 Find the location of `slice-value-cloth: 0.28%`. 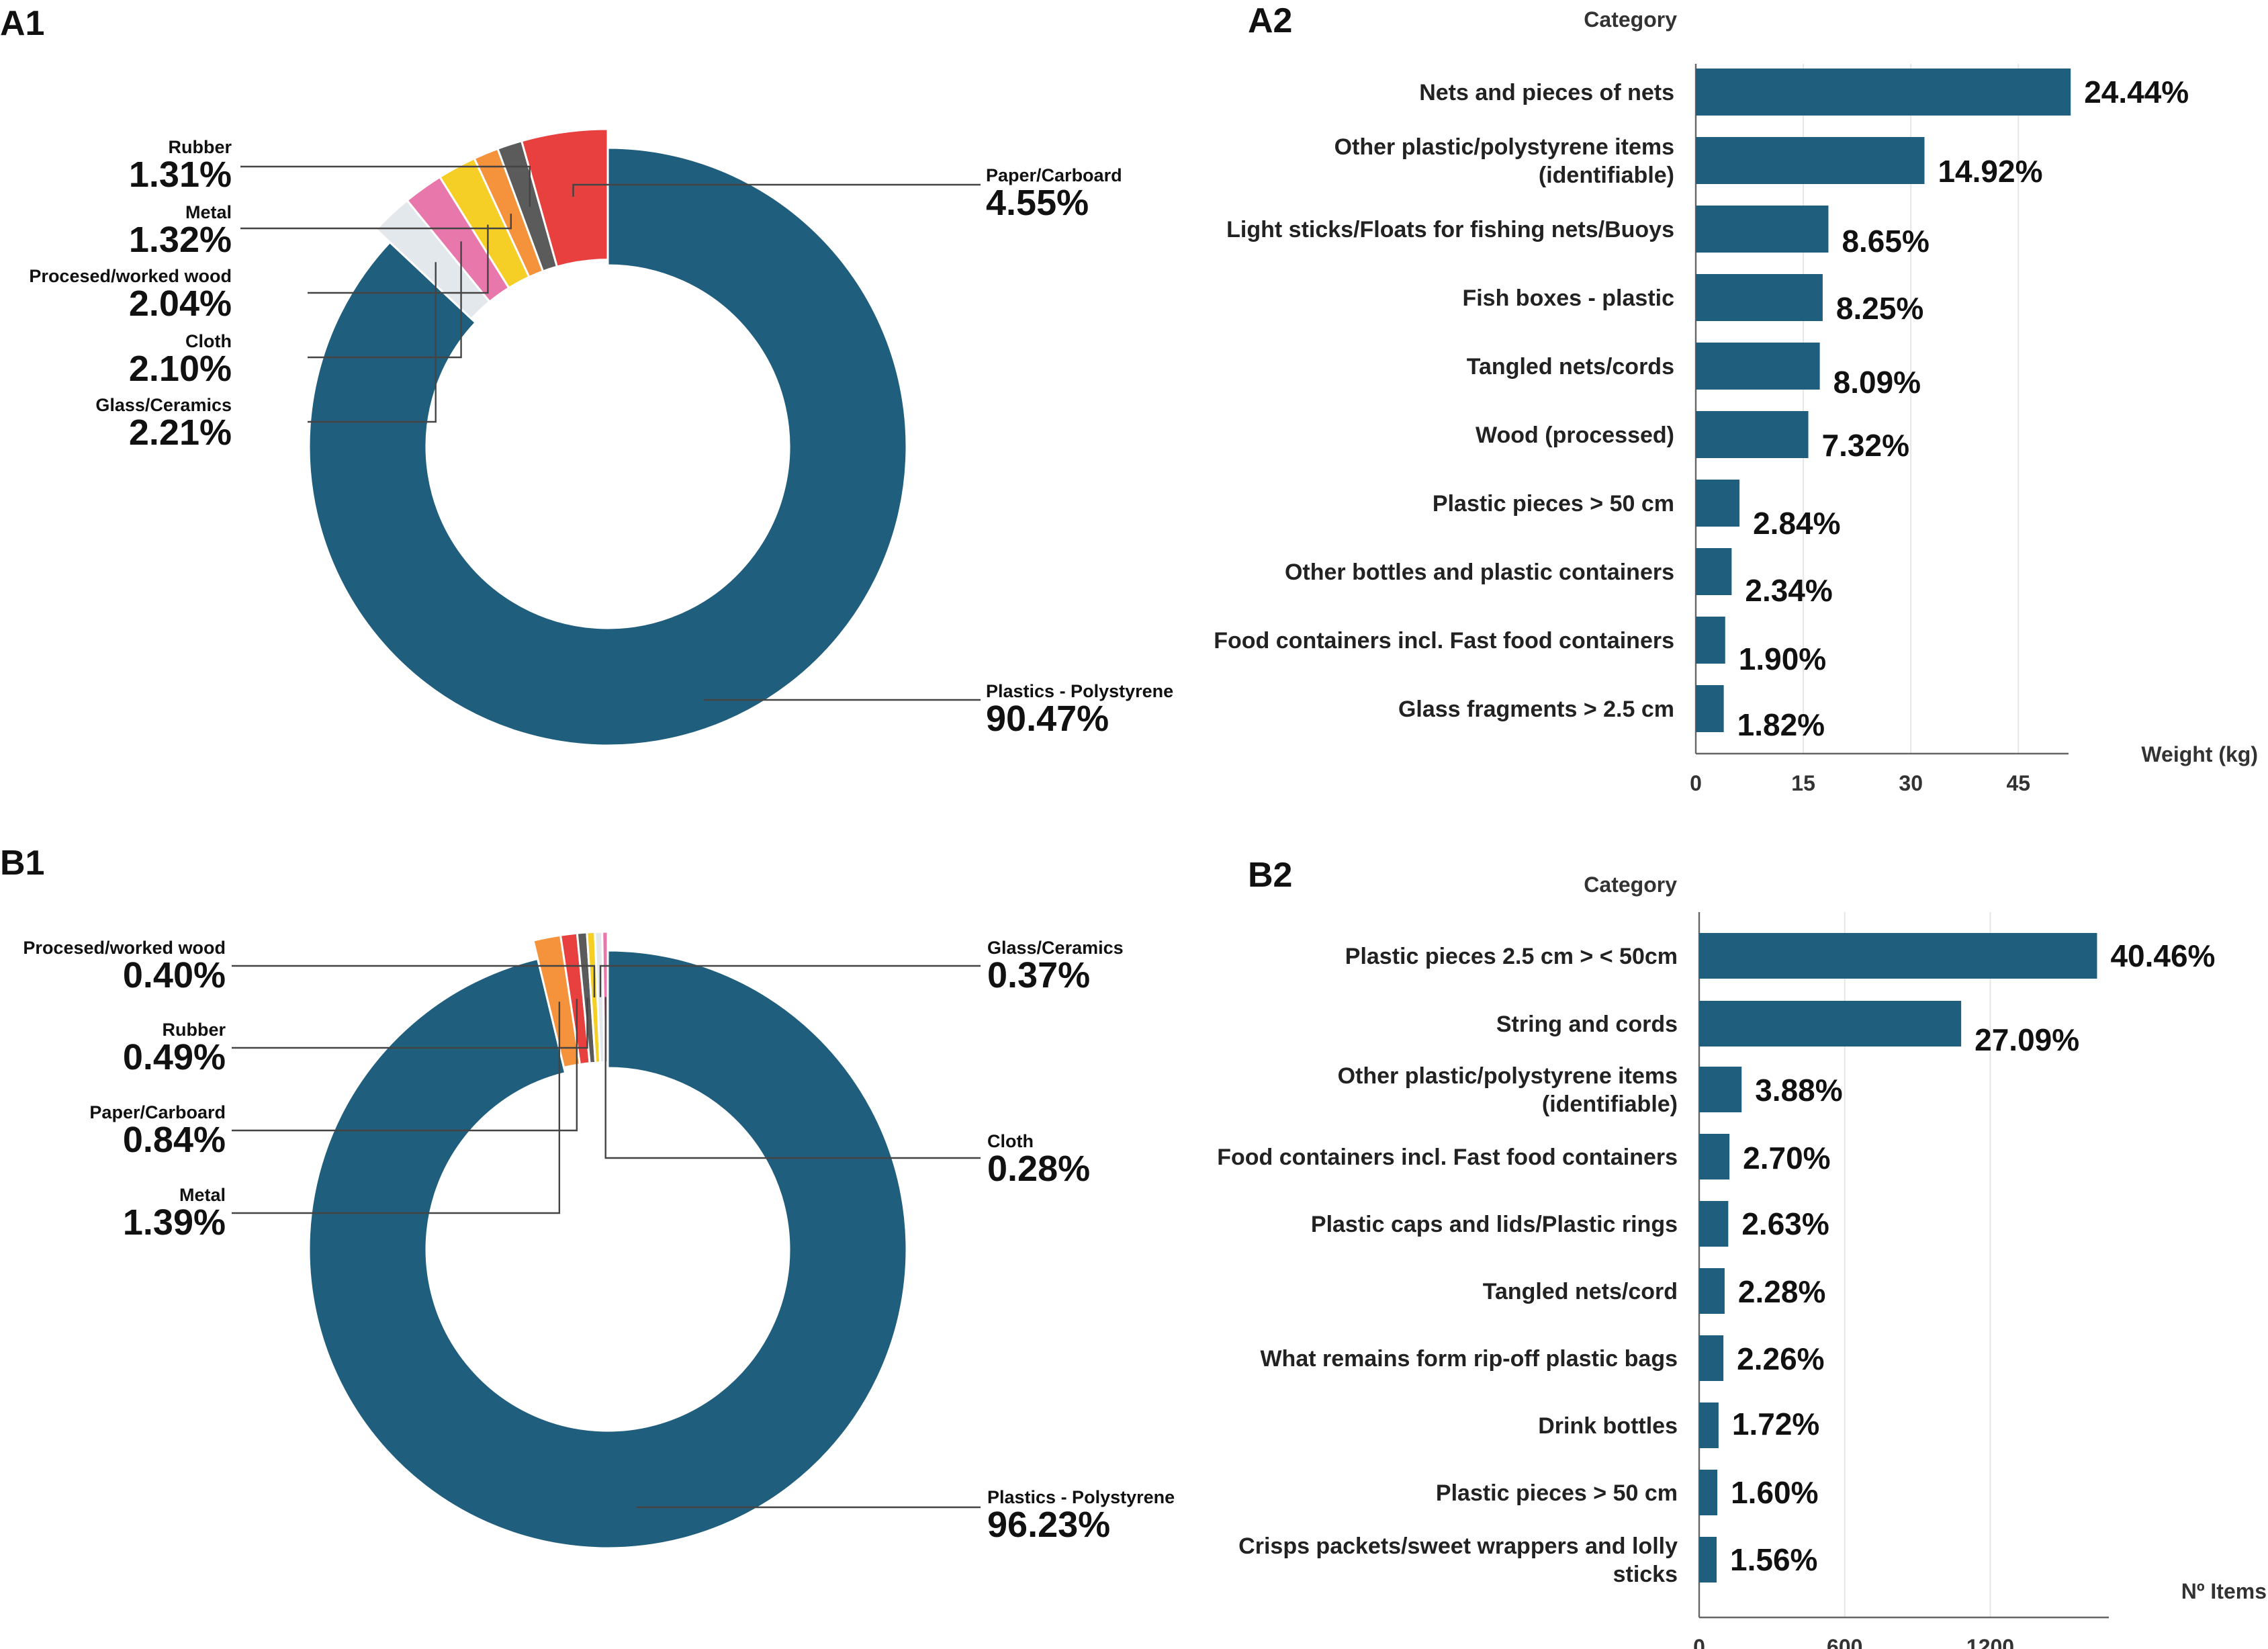

slice-value-cloth: 0.28% is located at coordinates (1038, 1169).